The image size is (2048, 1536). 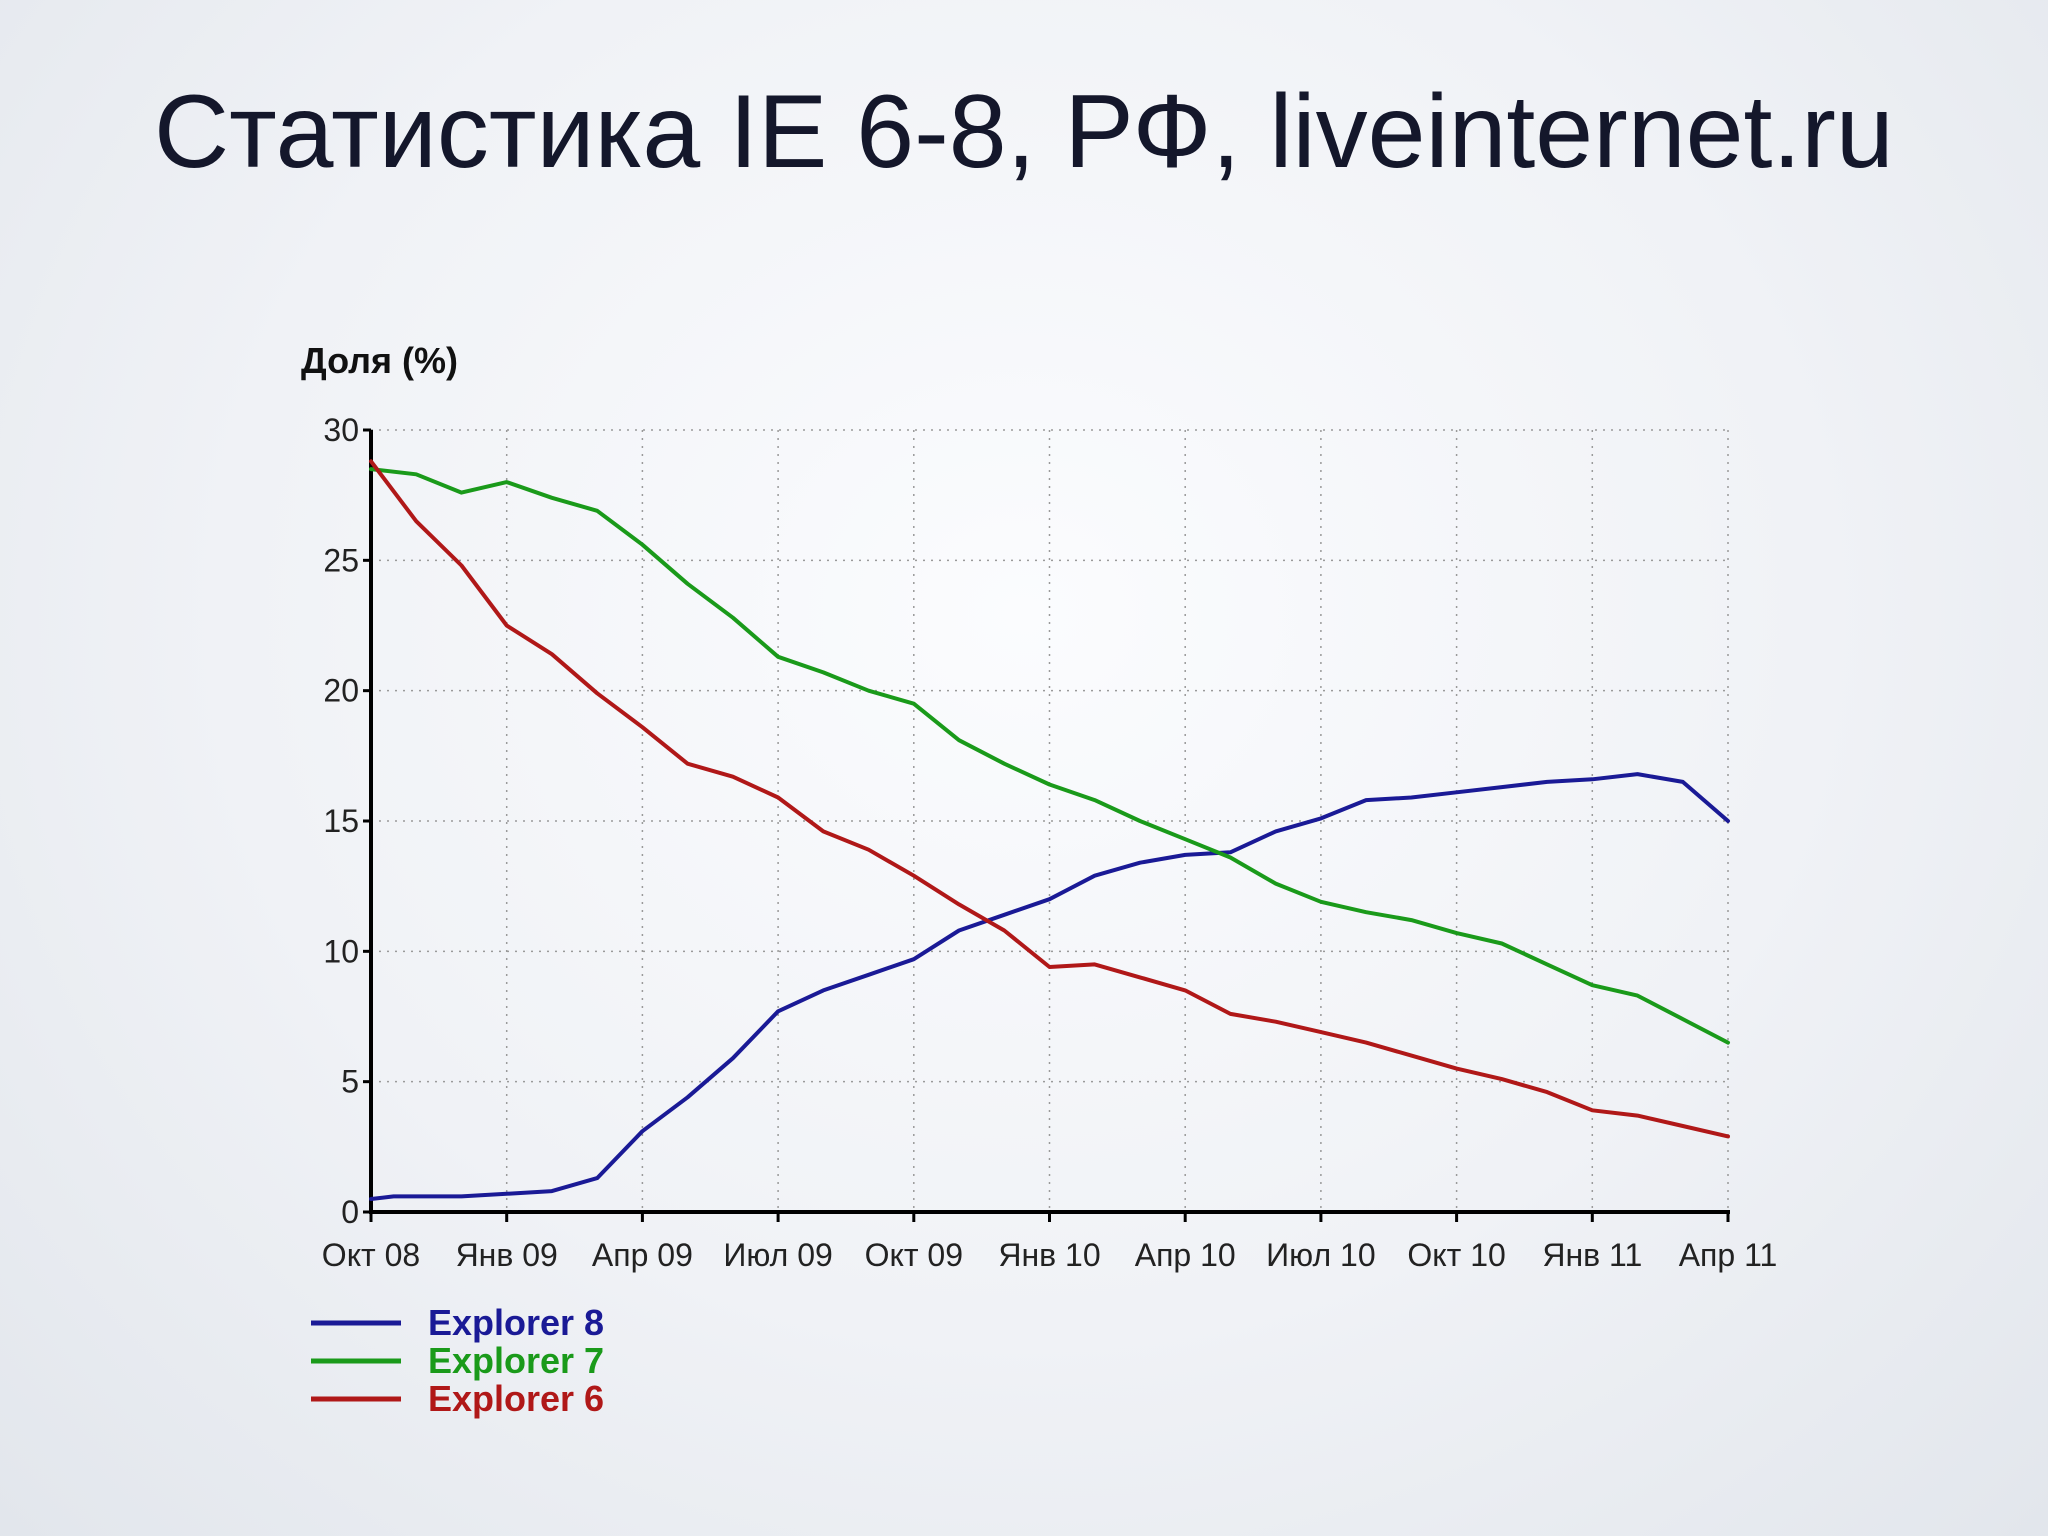 What do you see at coordinates (1728, 1255) in the screenshot?
I see `x-tick-label: Апр 11` at bounding box center [1728, 1255].